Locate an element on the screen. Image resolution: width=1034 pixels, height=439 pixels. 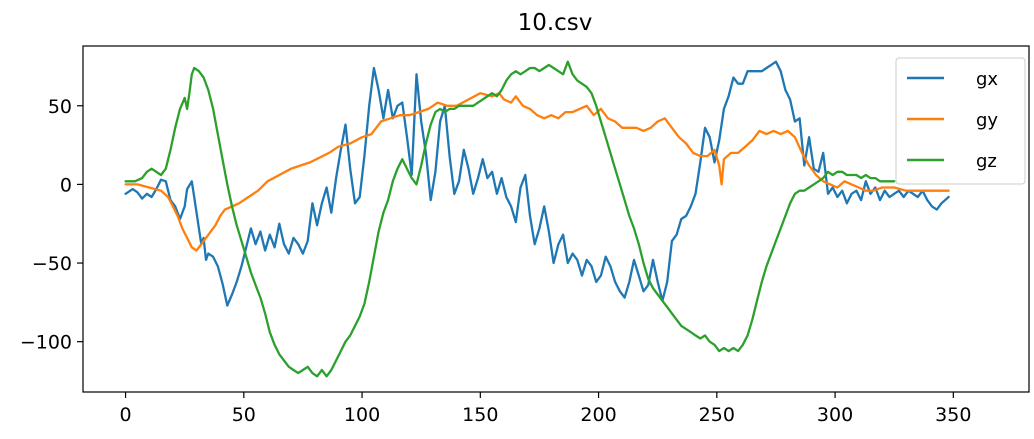
x-tick-label: 150 is located at coordinates (480, 415).